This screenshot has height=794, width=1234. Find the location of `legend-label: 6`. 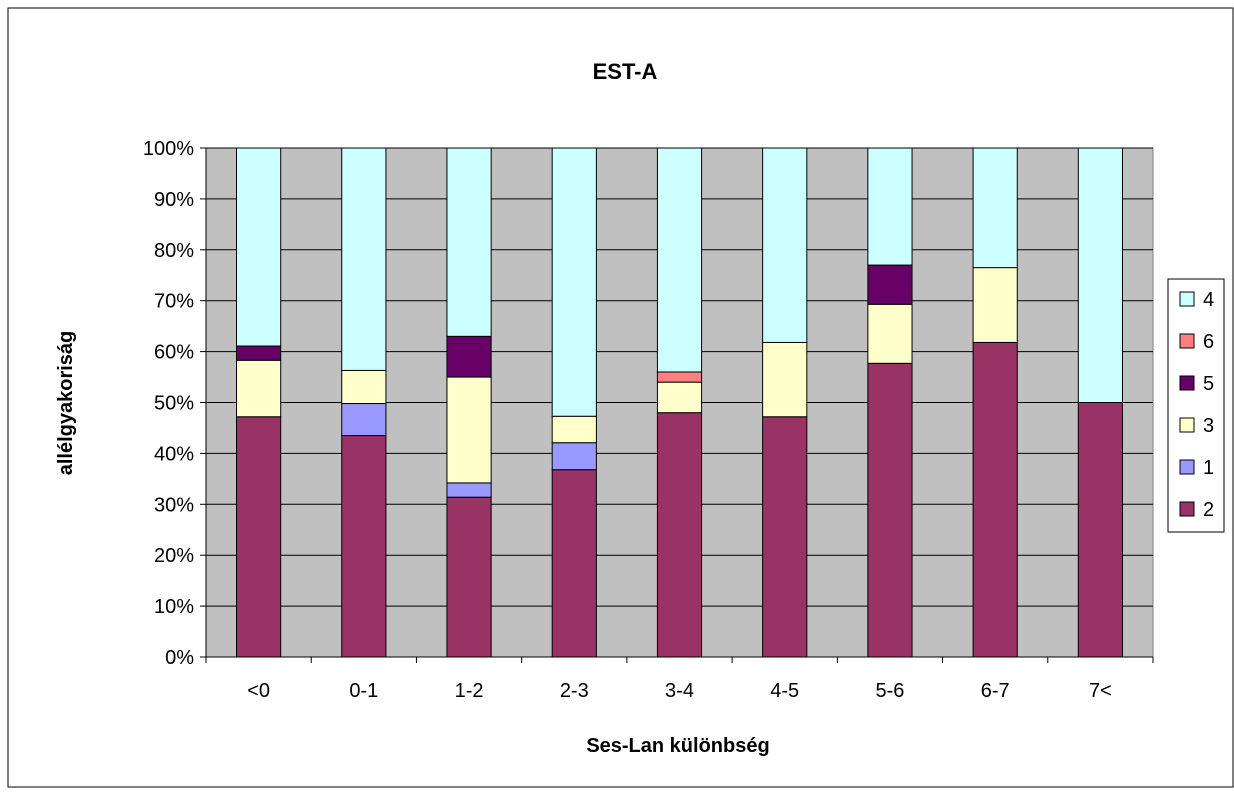

legend-label: 6 is located at coordinates (1208, 342).